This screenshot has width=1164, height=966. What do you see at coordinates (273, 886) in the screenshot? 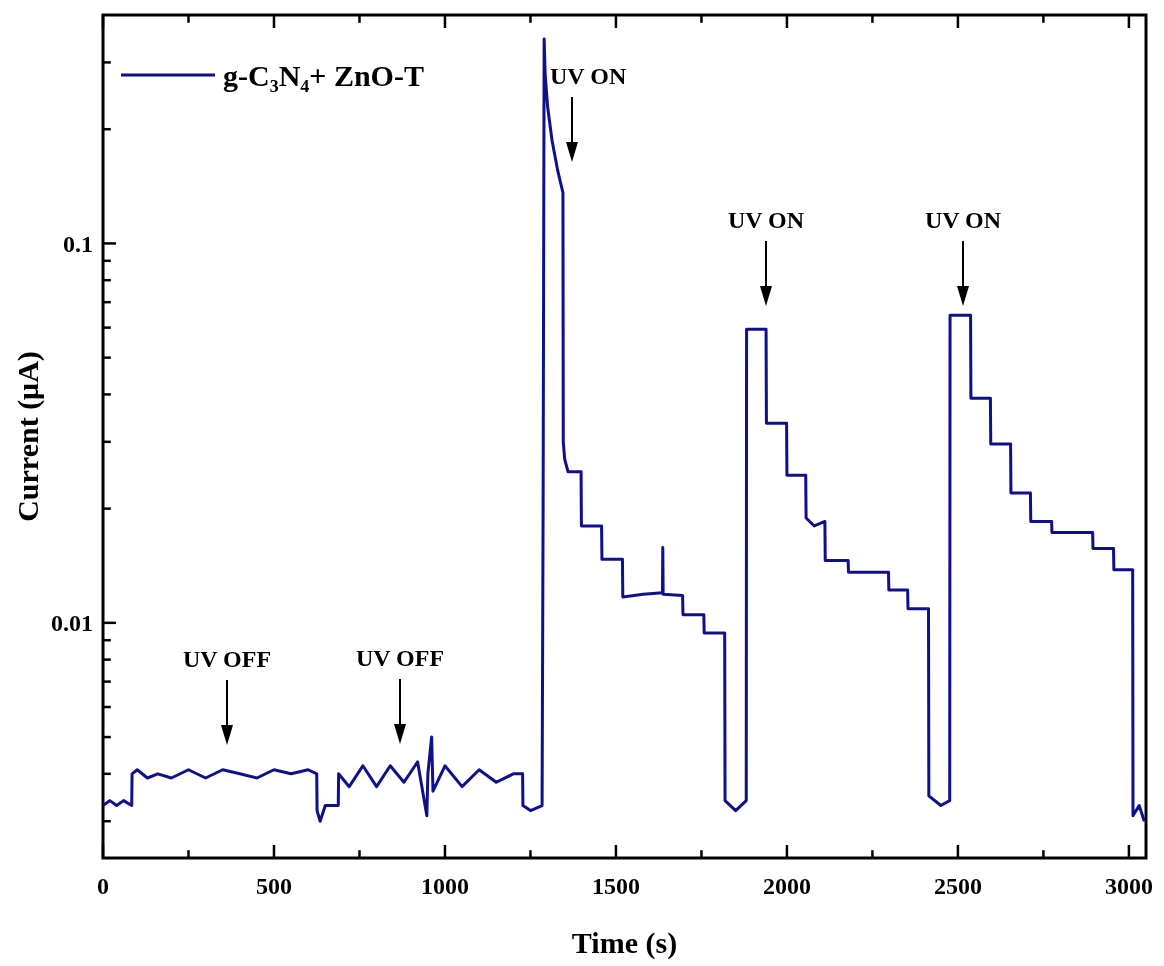
I see `x-tick-label: 500` at bounding box center [273, 886].